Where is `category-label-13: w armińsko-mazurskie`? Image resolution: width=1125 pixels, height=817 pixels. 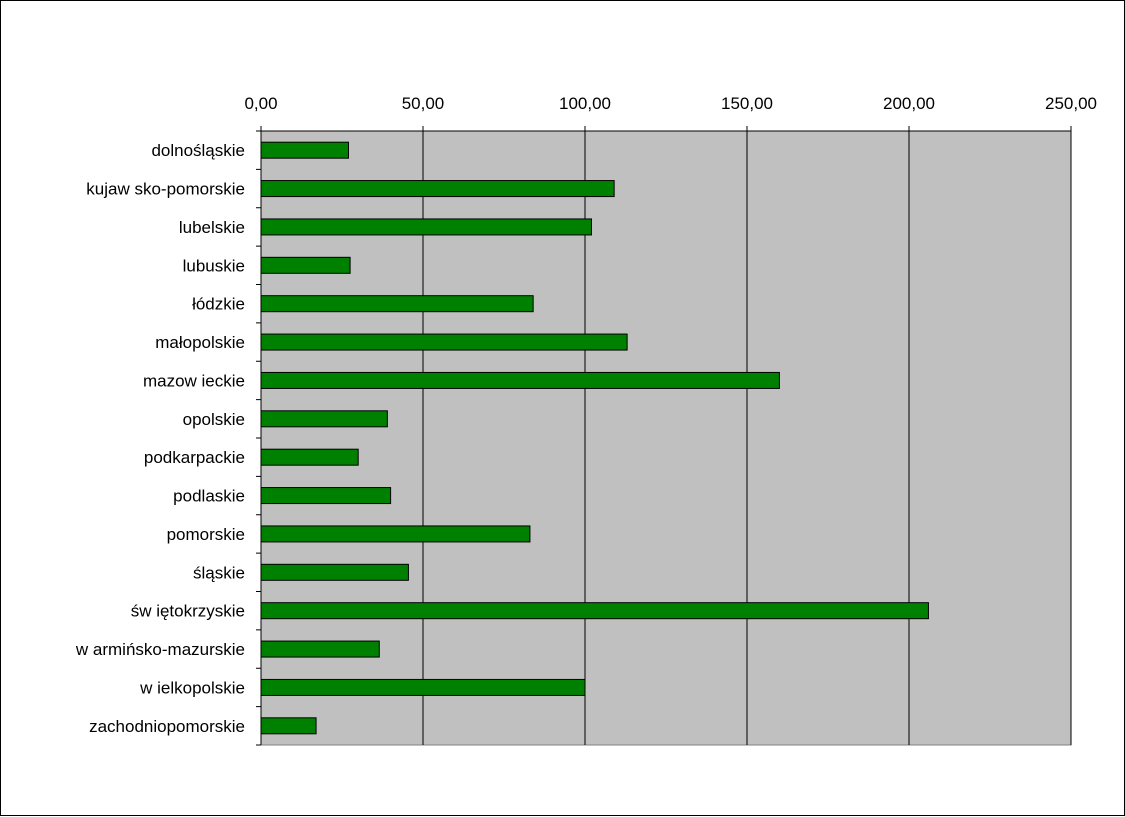 category-label-13: w armińsko-mazurskie is located at coordinates (160, 649).